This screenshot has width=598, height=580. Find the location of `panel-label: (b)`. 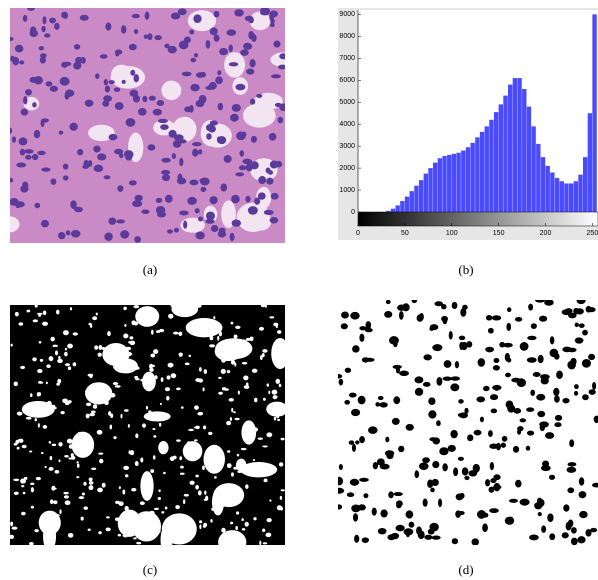

panel-label: (b) is located at coordinates (465, 269).